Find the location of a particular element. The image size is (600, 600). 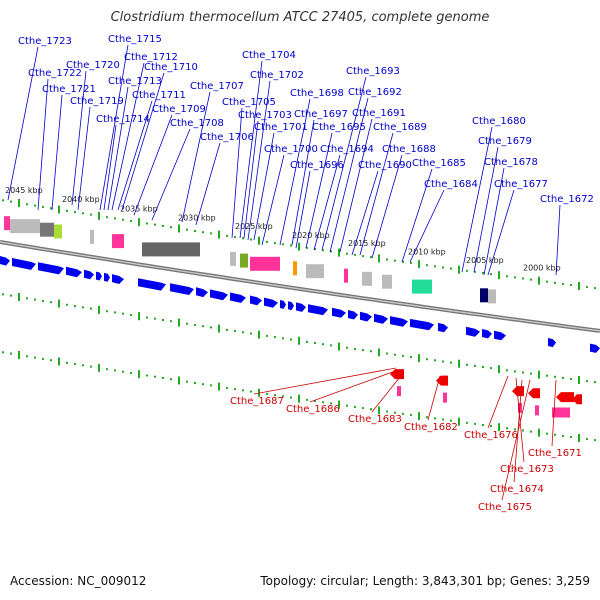

scale-label: 2015 kbp is located at coordinates (367, 243).